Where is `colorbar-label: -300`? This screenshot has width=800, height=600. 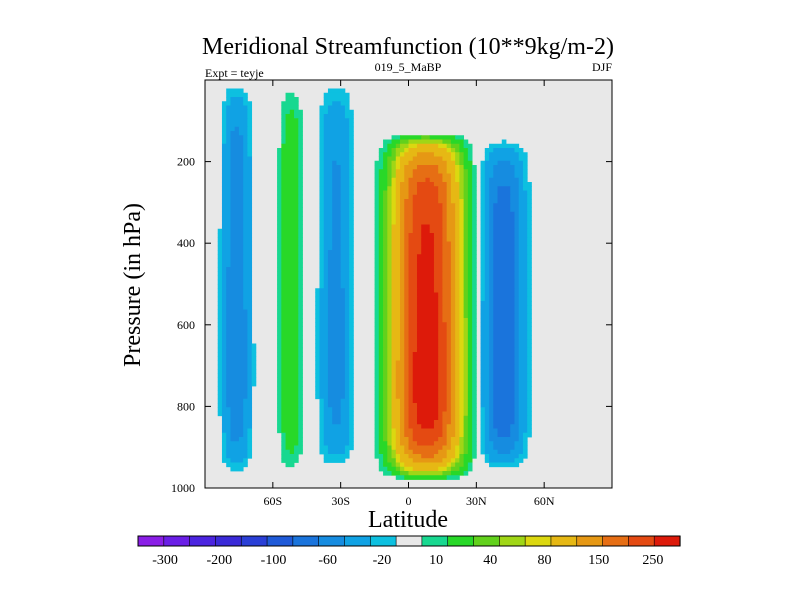 colorbar-label: -300 is located at coordinates (165, 560).